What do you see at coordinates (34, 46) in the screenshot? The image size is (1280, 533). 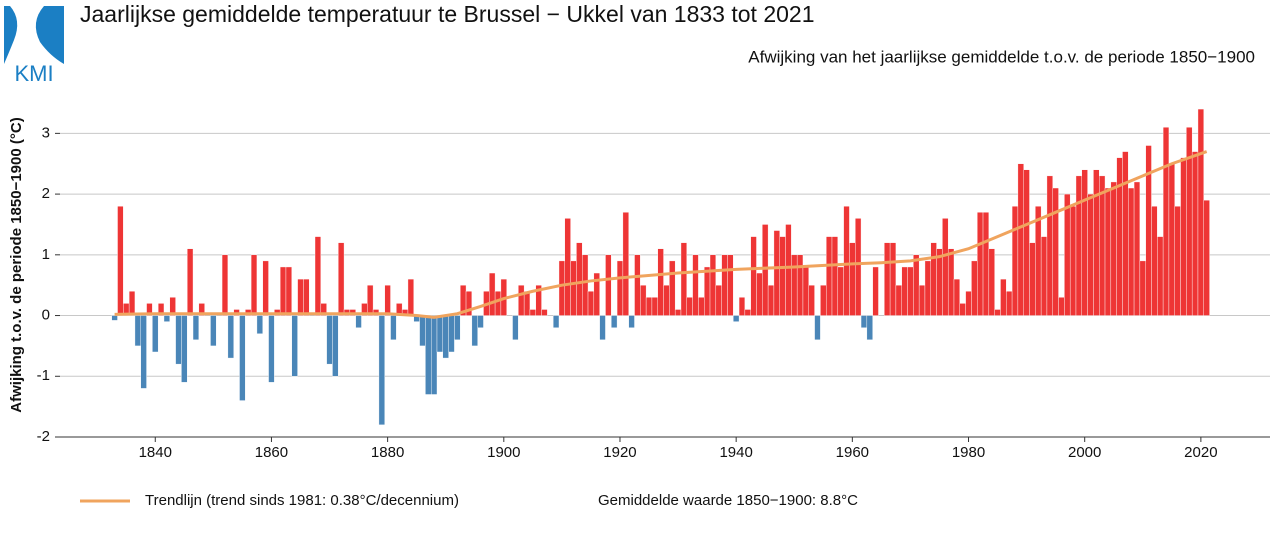 I see `logo: KMI` at bounding box center [34, 46].